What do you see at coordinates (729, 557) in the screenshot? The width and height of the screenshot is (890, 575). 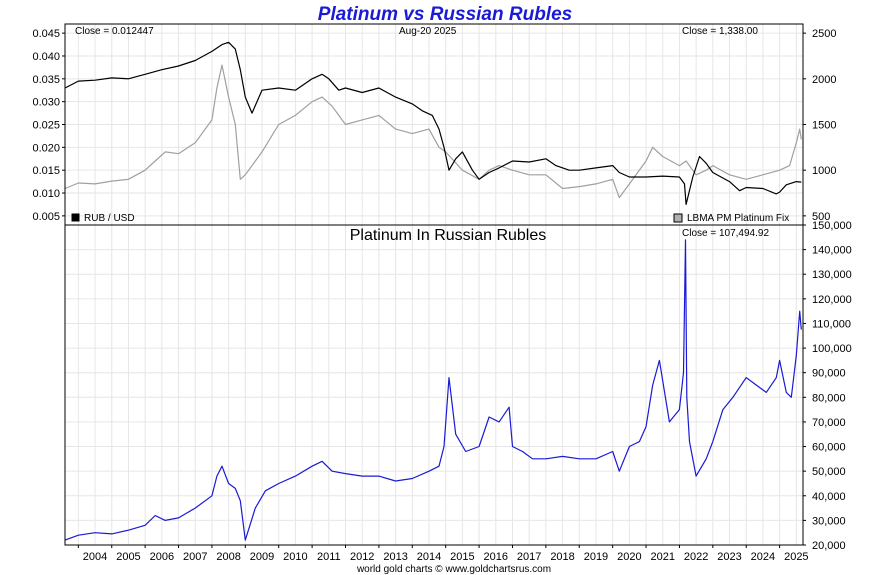 I see `tick-label-x: 2023` at bounding box center [729, 557].